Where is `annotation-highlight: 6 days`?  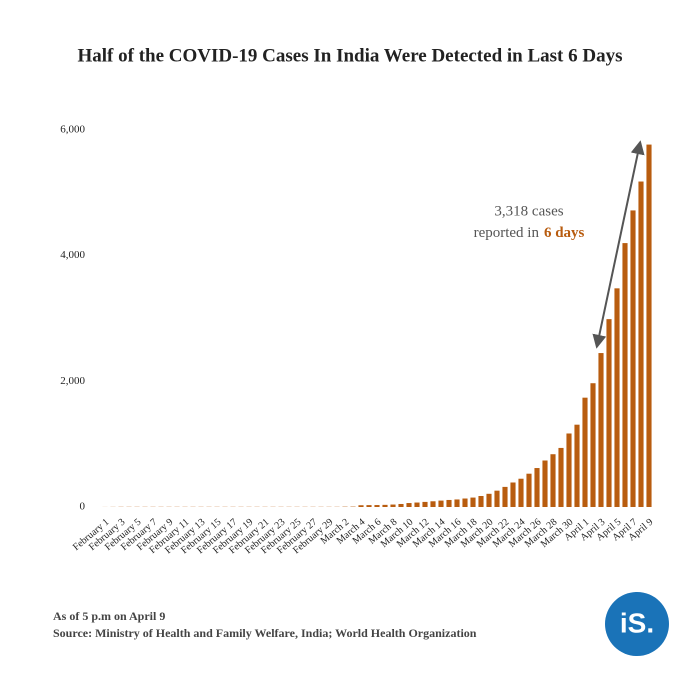
annotation-highlight: 6 days is located at coordinates (564, 233).